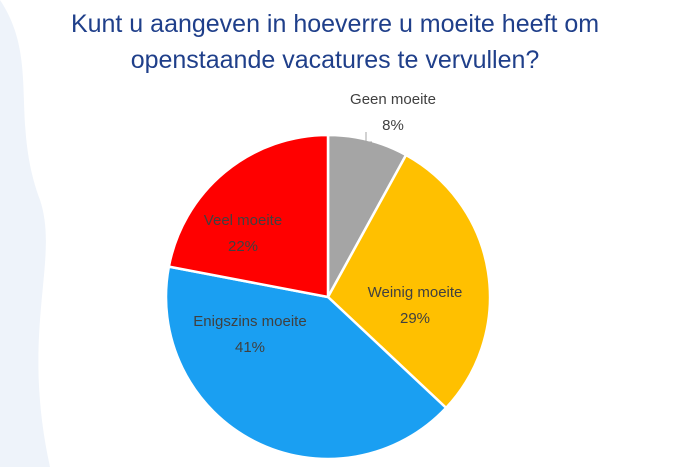 This screenshot has height=467, width=675. Describe the element at coordinates (393, 125) in the screenshot. I see `slice-value-label: 8%` at that location.